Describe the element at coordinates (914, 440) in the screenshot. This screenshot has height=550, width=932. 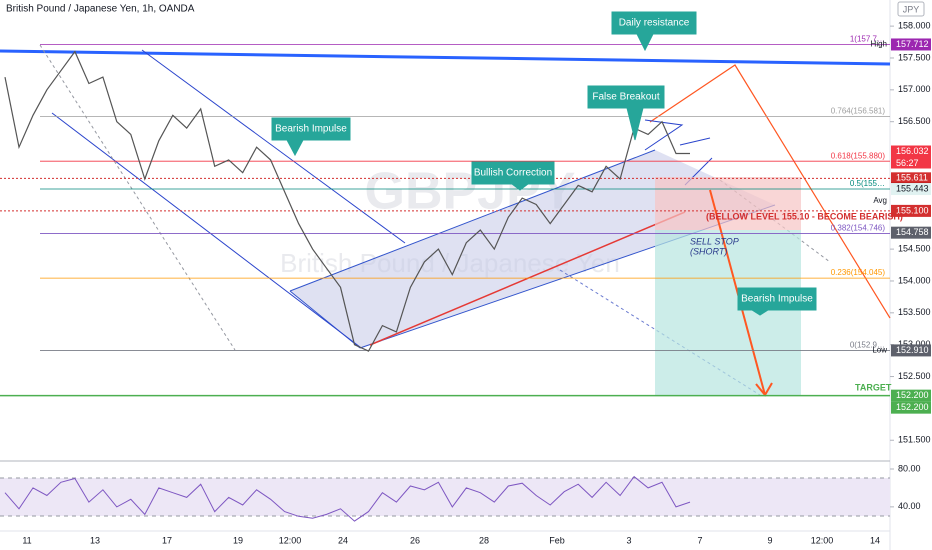
I see `y-tick-label: 151.500` at that location.